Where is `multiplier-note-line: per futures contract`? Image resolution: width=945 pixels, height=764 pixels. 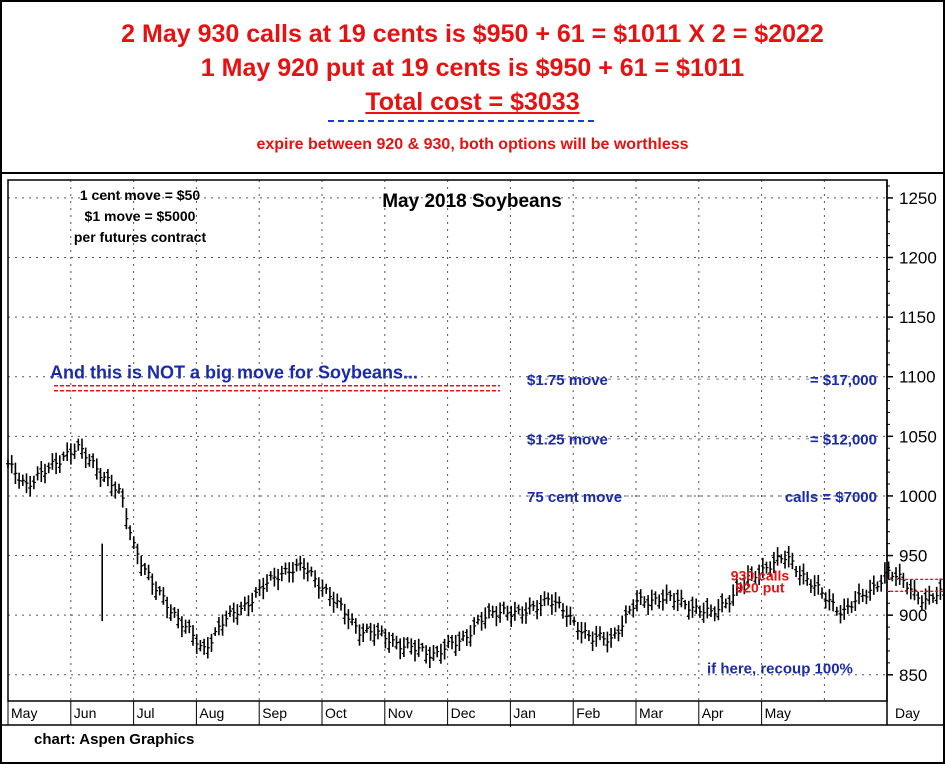
multiplier-note-line: per futures contract is located at coordinates (140, 237).